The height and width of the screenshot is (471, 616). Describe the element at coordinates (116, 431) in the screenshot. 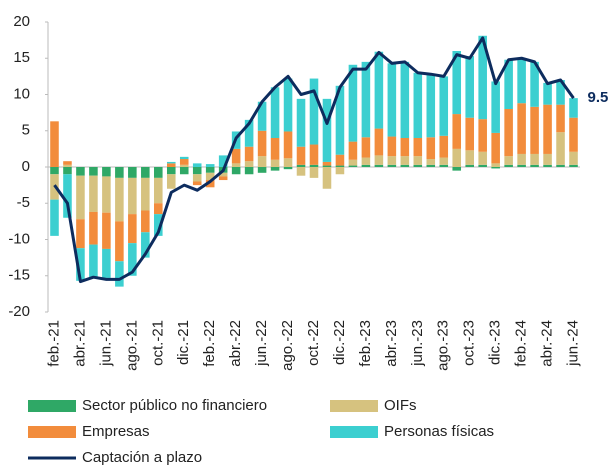

I see `legend-label: Empresas` at that location.